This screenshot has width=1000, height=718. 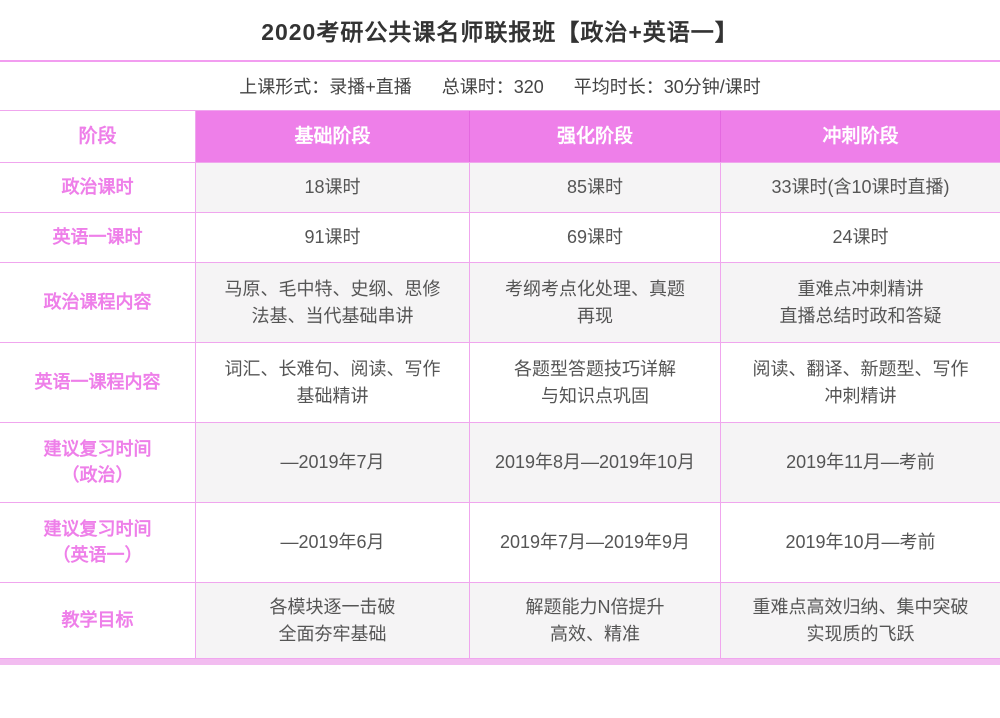 I want to click on row-label: 英语一课程内容, so click(x=98, y=382).